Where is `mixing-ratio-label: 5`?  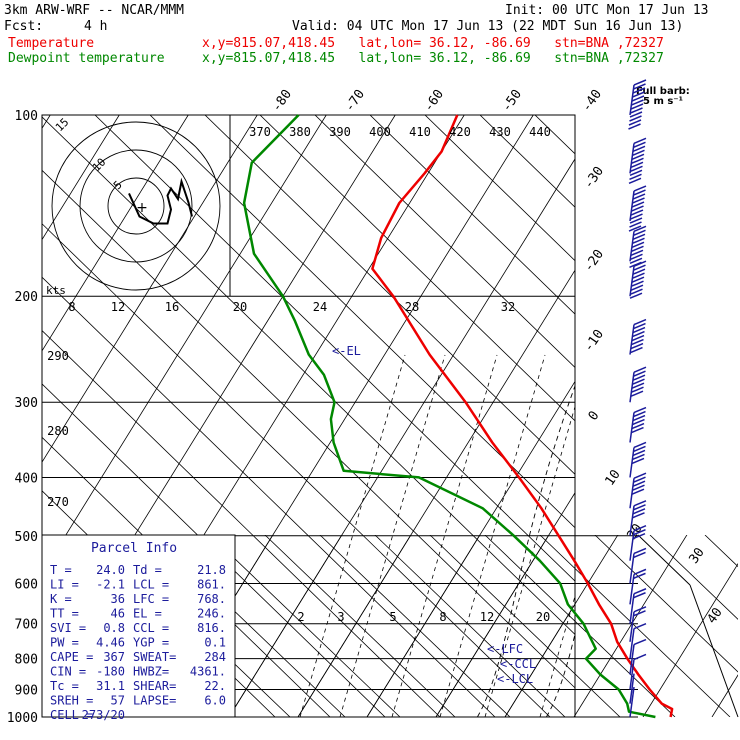
mixing-ratio-label: 5 is located at coordinates (392, 617).